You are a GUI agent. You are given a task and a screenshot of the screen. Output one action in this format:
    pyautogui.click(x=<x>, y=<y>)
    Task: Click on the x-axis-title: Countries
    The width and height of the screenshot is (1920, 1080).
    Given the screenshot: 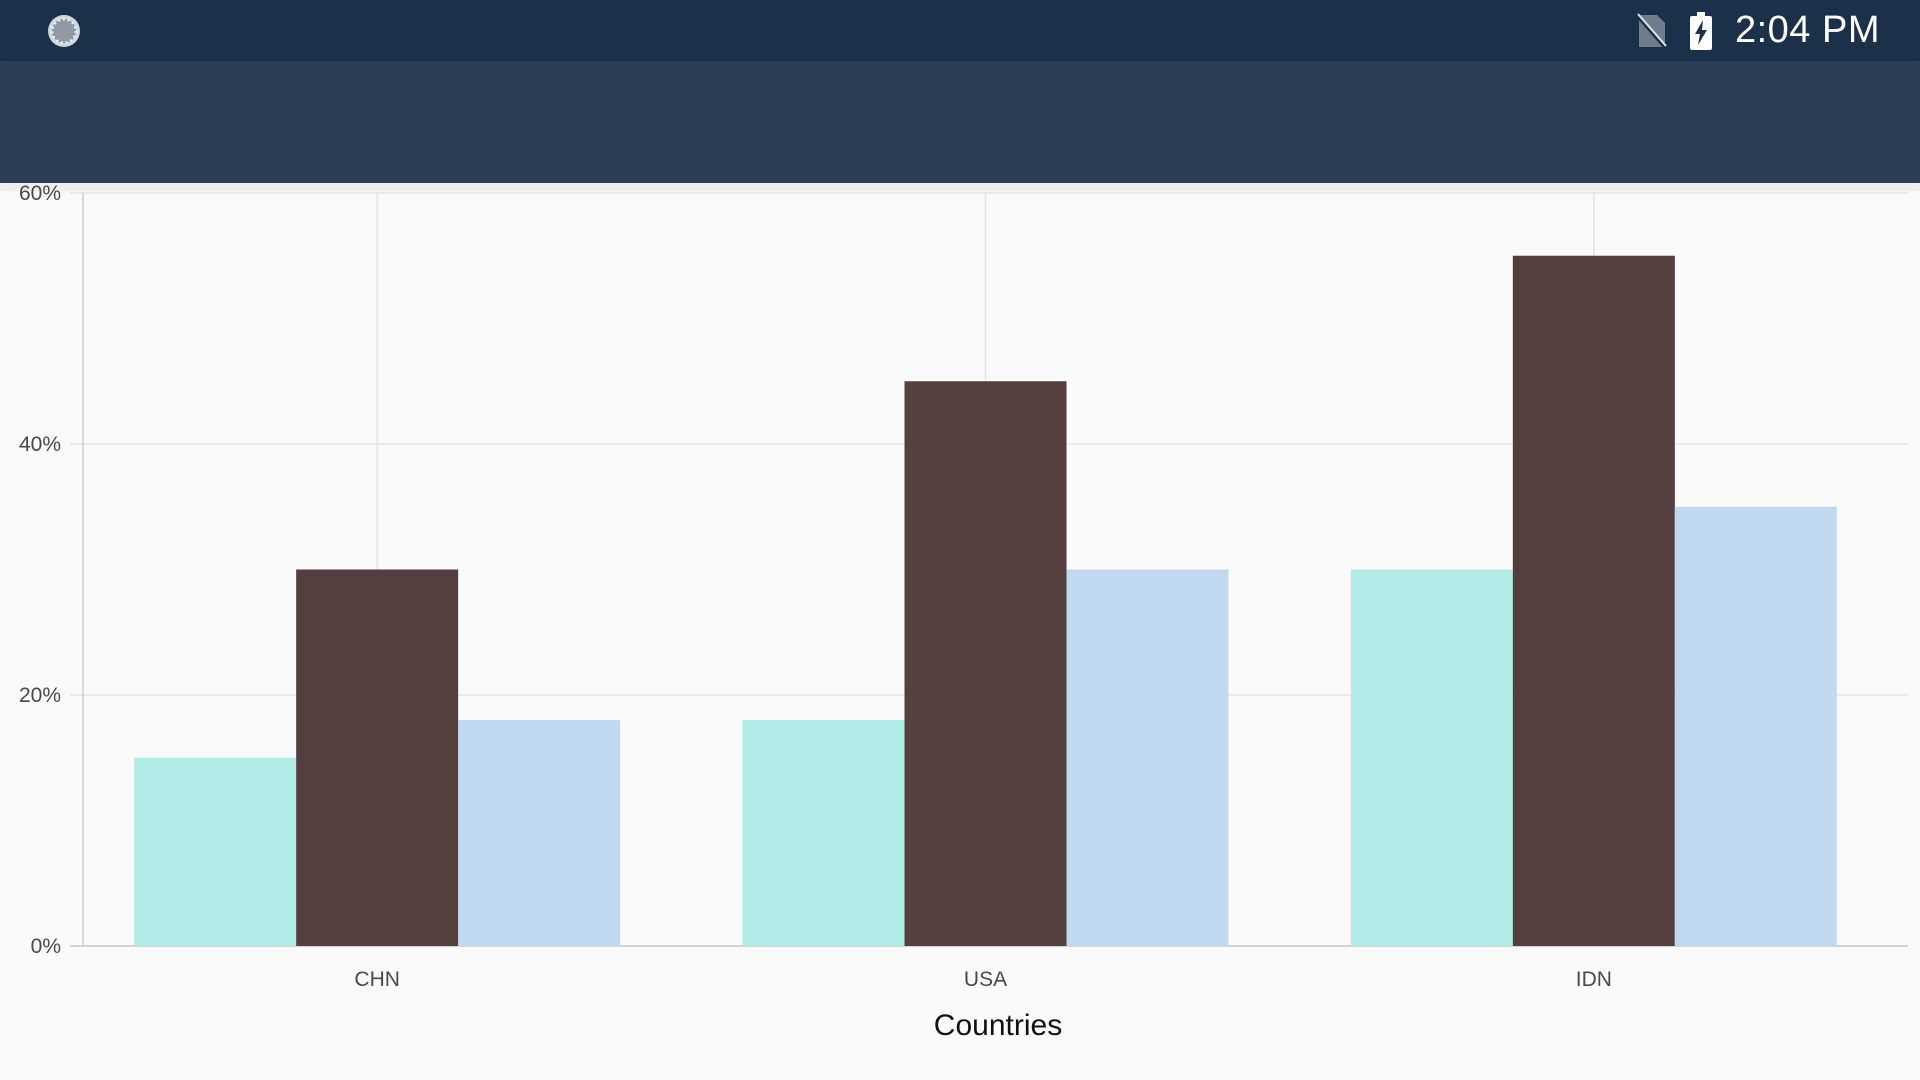 What is the action you would take?
    pyautogui.click(x=998, y=1025)
    